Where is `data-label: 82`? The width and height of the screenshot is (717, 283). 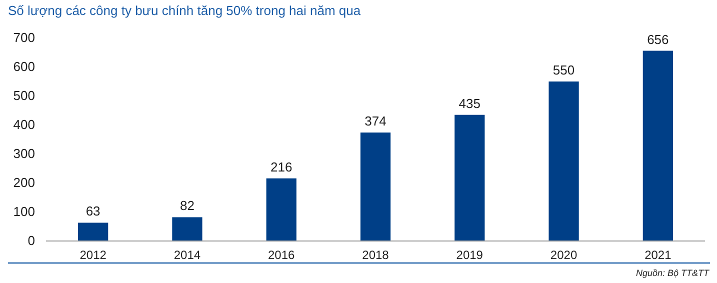 data-label: 82 is located at coordinates (187, 206).